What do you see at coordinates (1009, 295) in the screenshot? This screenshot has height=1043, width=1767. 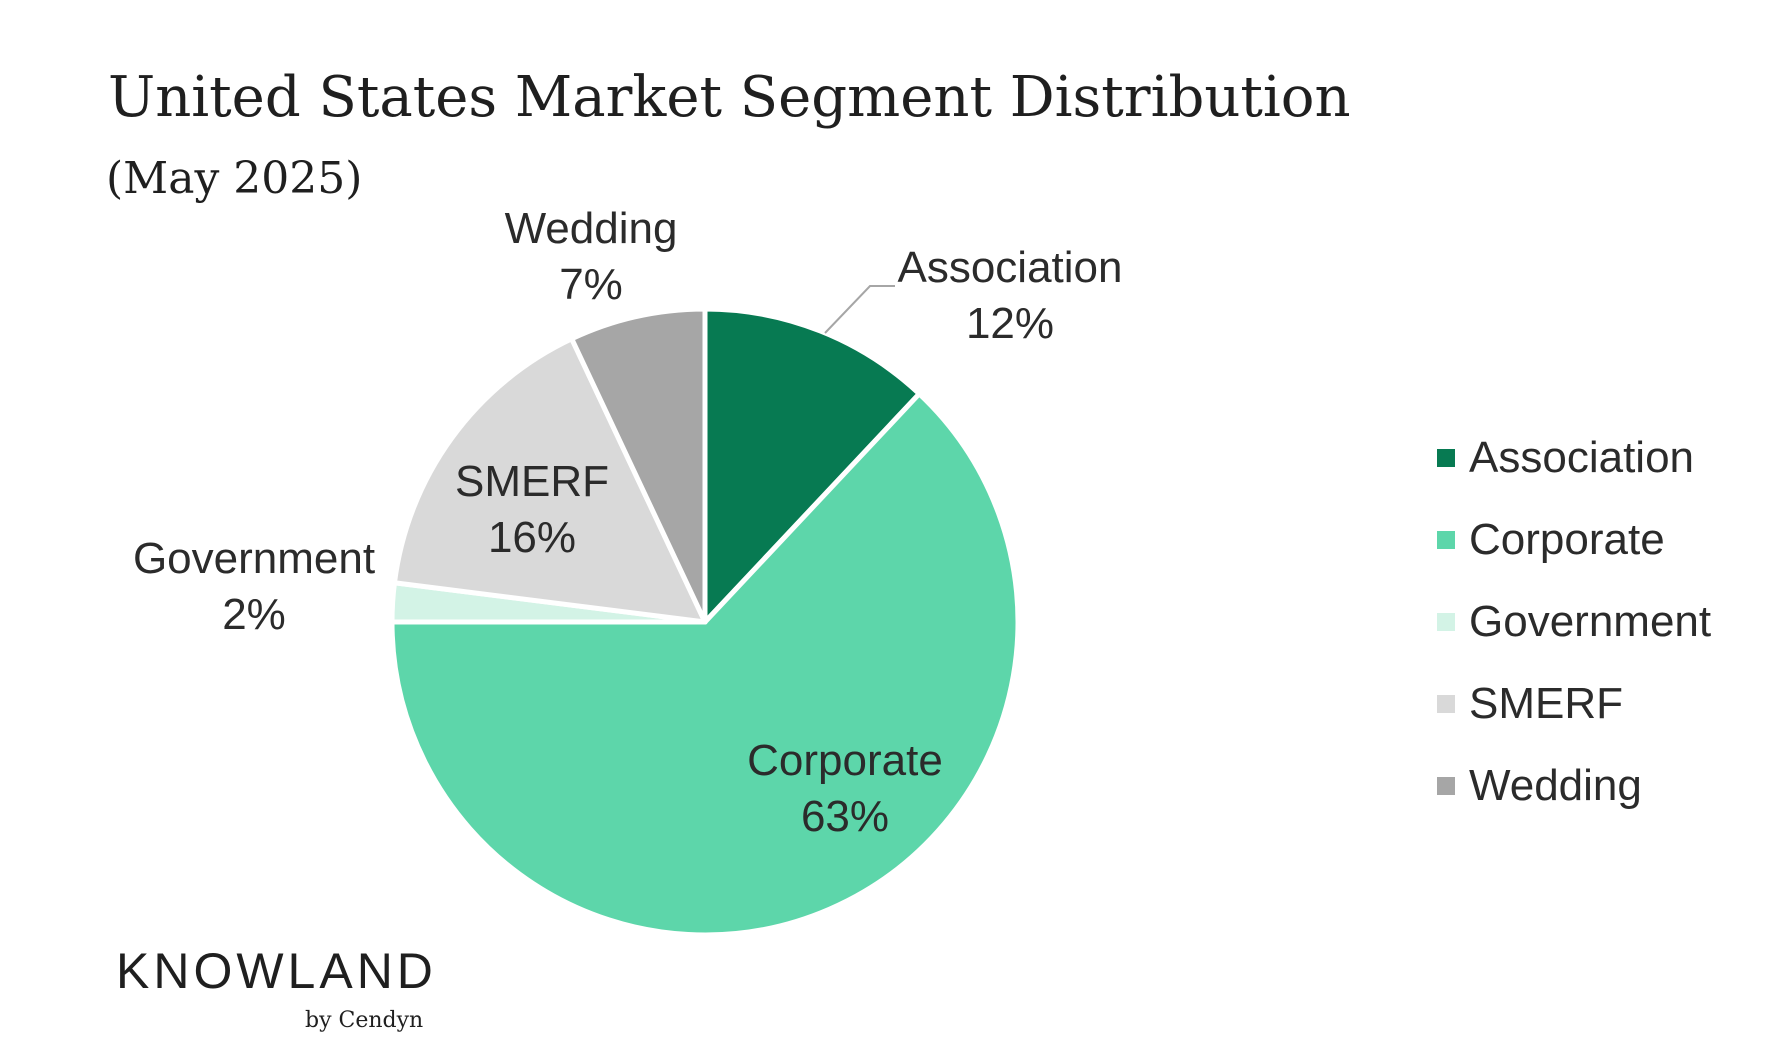 I see `slice-label-association: Association 12%` at bounding box center [1009, 295].